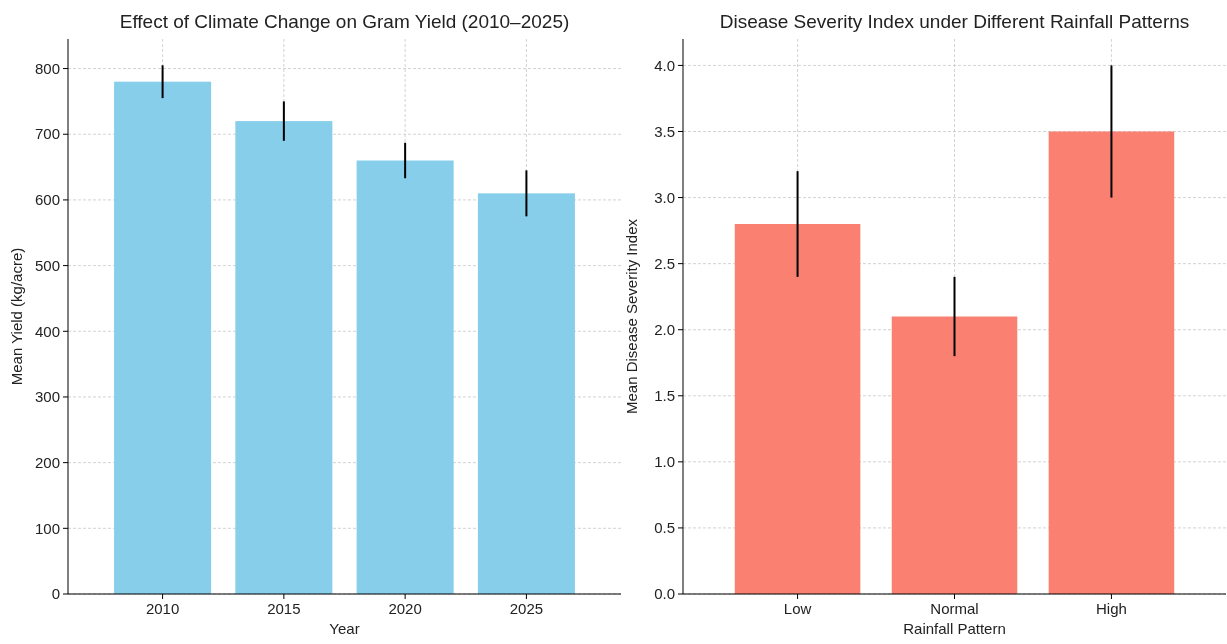 The width and height of the screenshot is (1227, 644). Describe the element at coordinates (664, 396) in the screenshot. I see `y-tick-label: 1.5` at that location.